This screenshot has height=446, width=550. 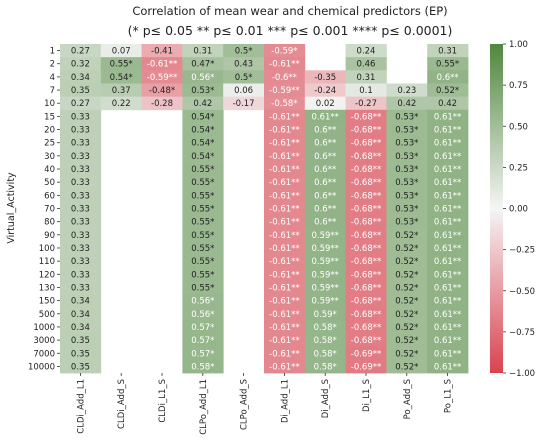 I want to click on cell-value-label: 0.23, so click(x=406, y=91).